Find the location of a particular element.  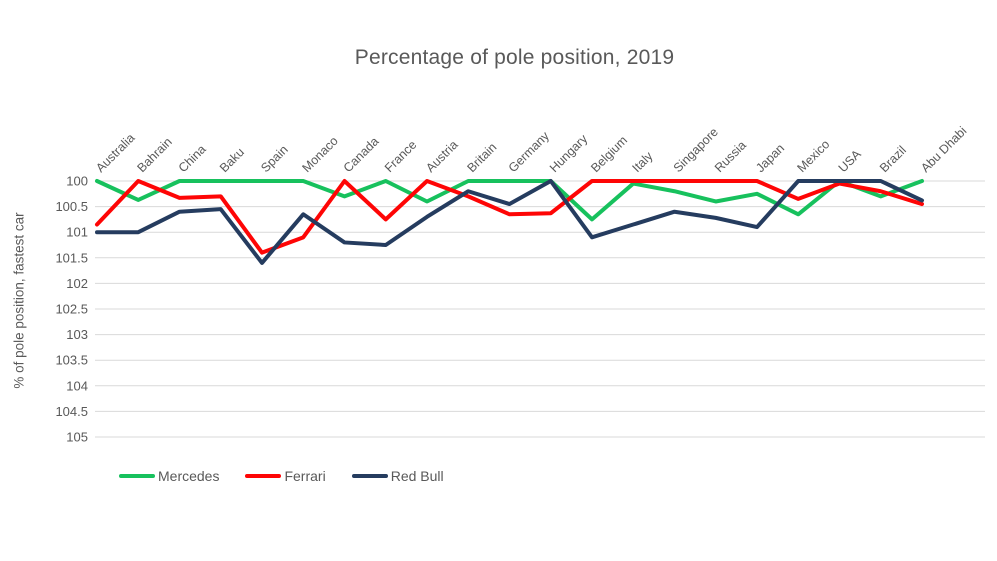

legend-label-red-bull: Red Bull is located at coordinates (417, 476).